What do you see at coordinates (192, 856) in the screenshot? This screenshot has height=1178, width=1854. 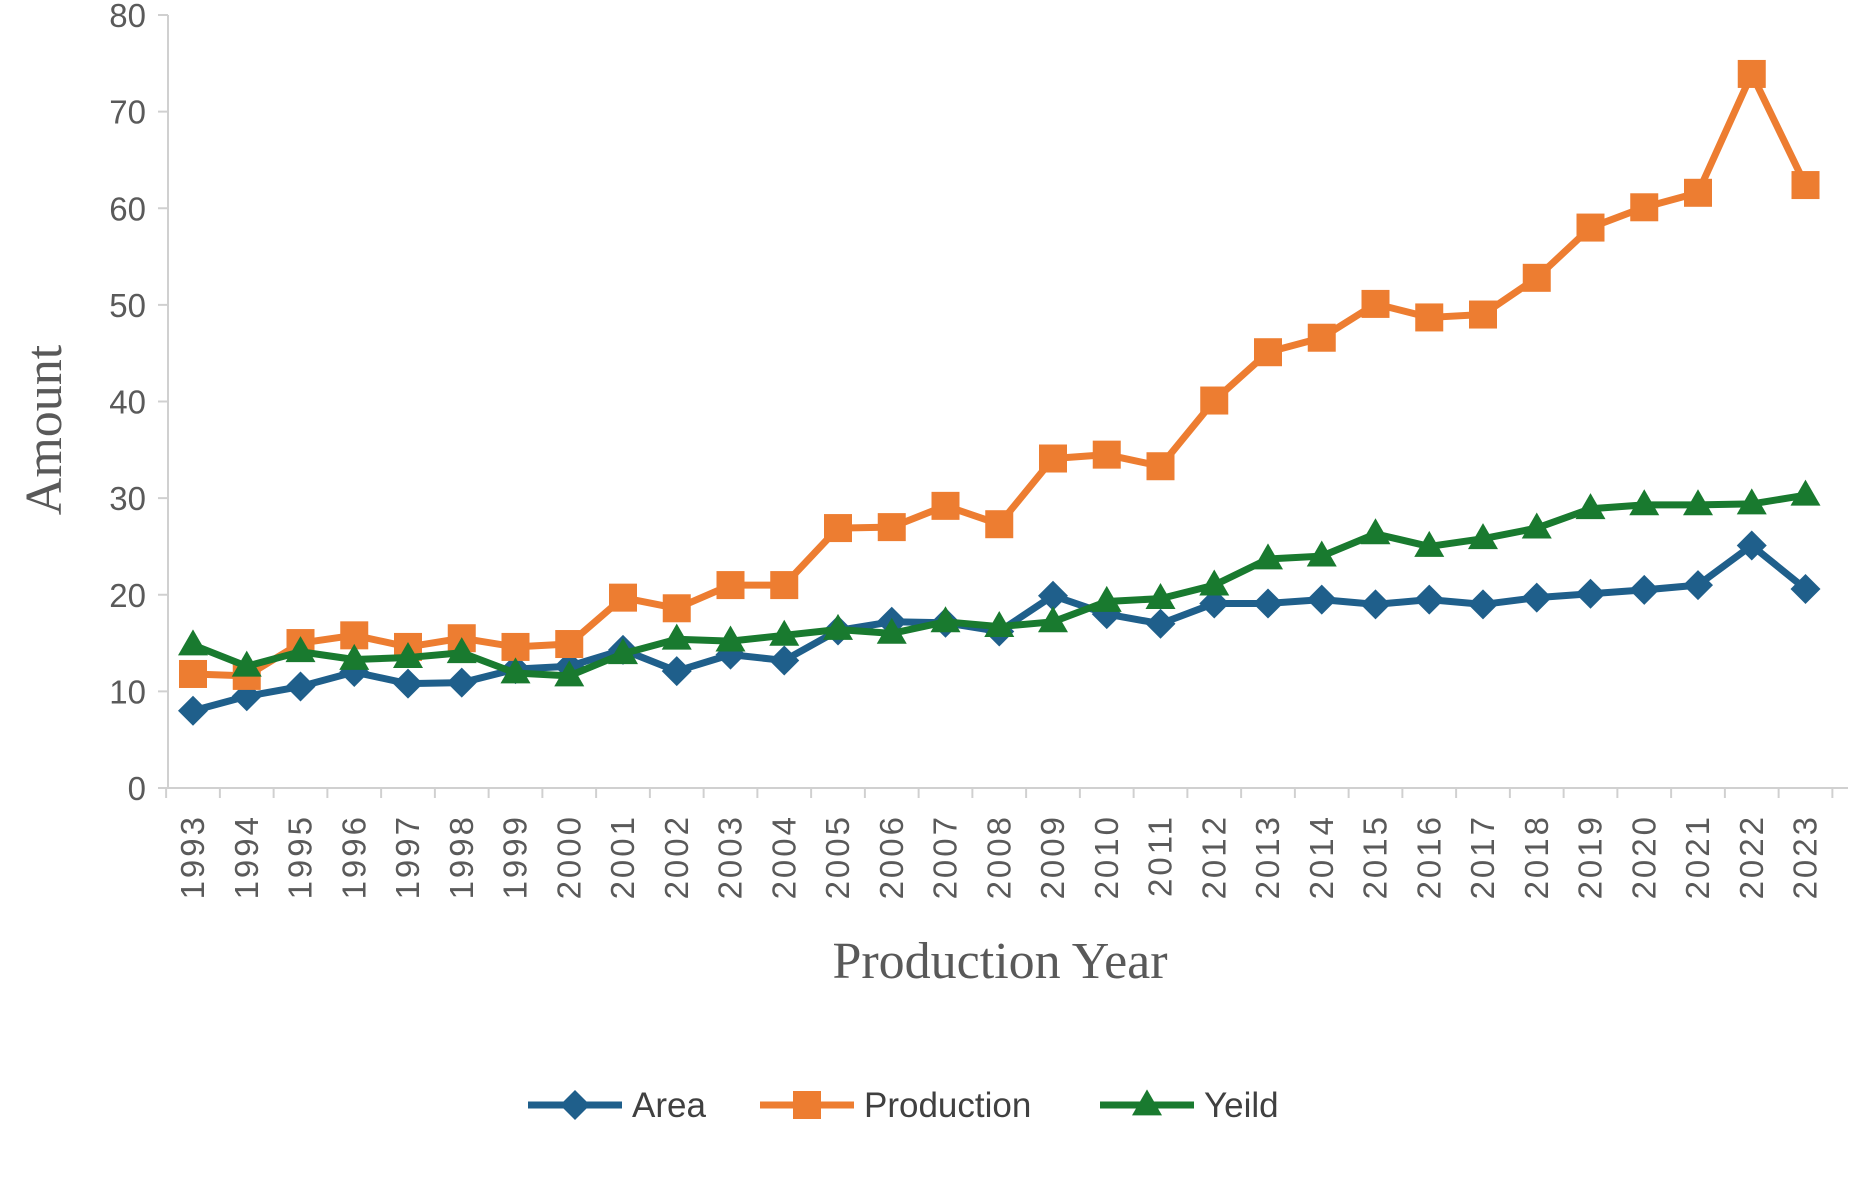 I see `x-tick-label: 1993` at bounding box center [192, 856].